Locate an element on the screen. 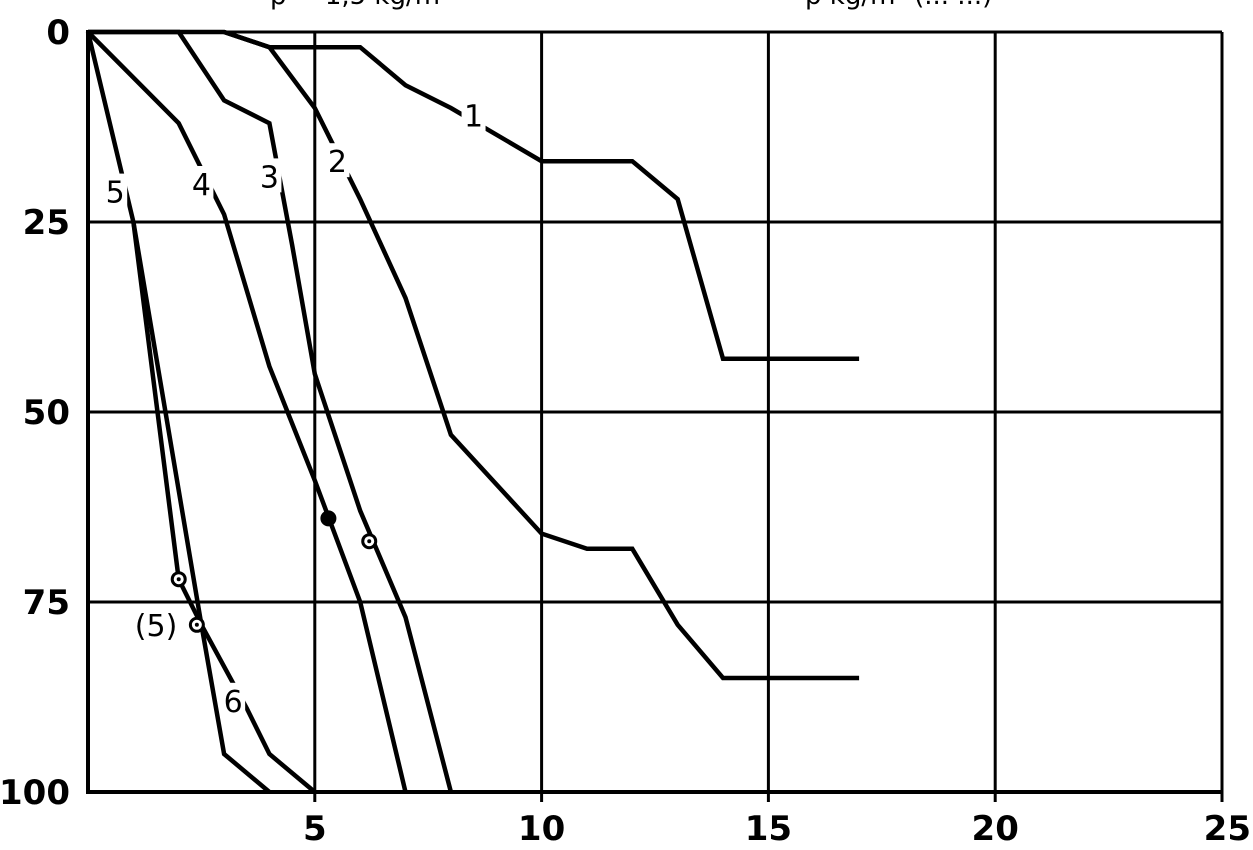 This screenshot has width=1253, height=850. point-markers is located at coordinates (274, 571).